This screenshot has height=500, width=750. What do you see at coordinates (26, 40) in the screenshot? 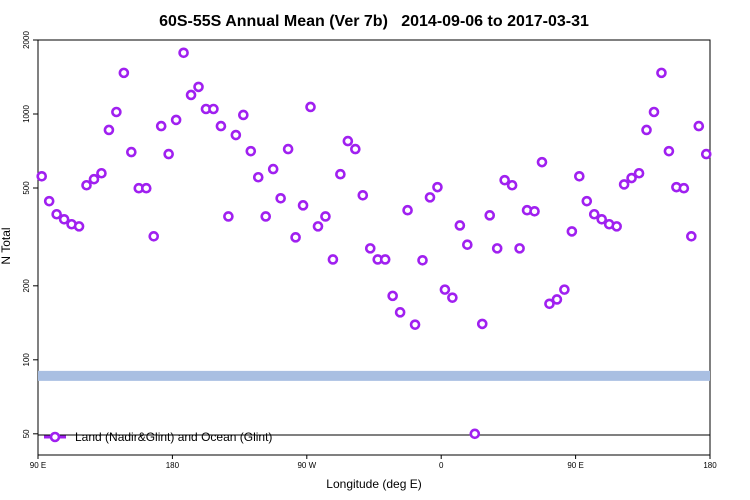
I see `y-tick-label: 2000` at bounding box center [26, 40].